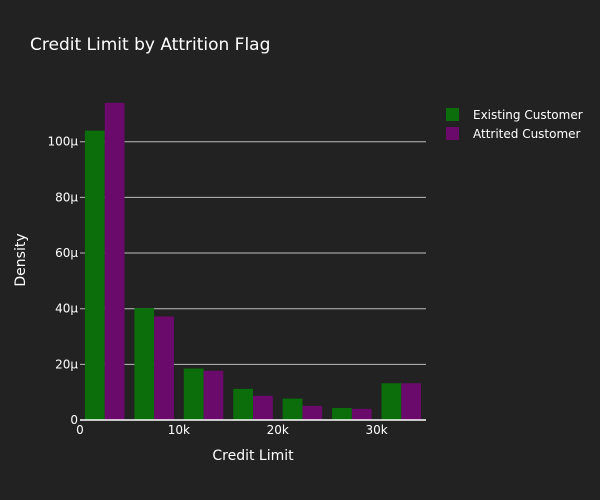  I want to click on y-axis-title: Density, so click(21, 259).